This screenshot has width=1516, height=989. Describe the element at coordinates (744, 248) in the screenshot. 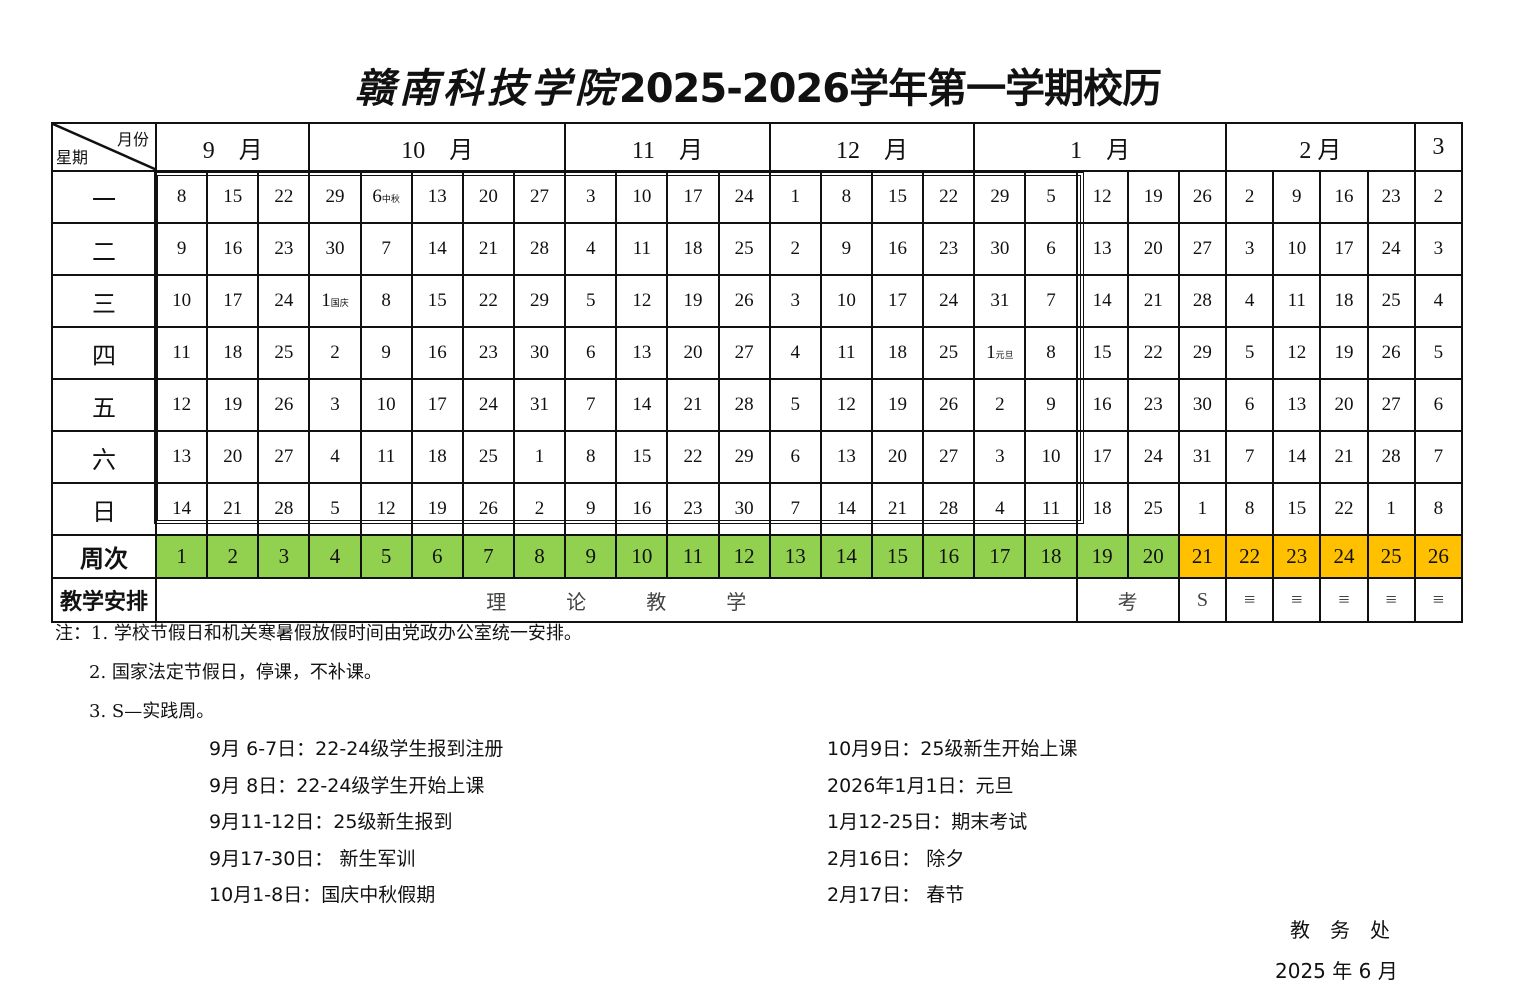

I see `date-number: 25` at that location.